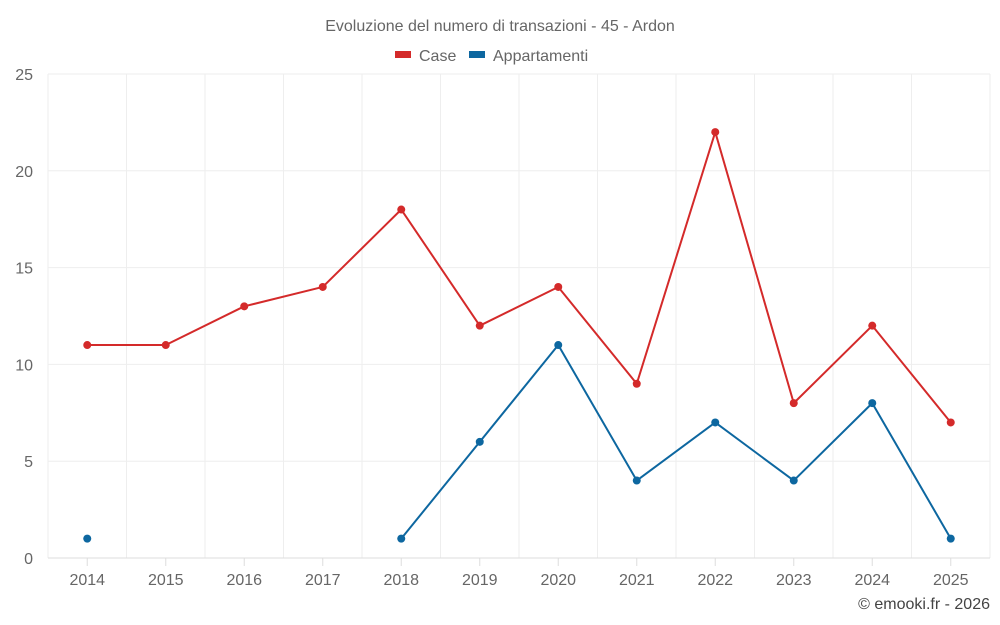 This screenshot has height=625, width=1000. I want to click on legend-swatch-case, so click(403, 54).